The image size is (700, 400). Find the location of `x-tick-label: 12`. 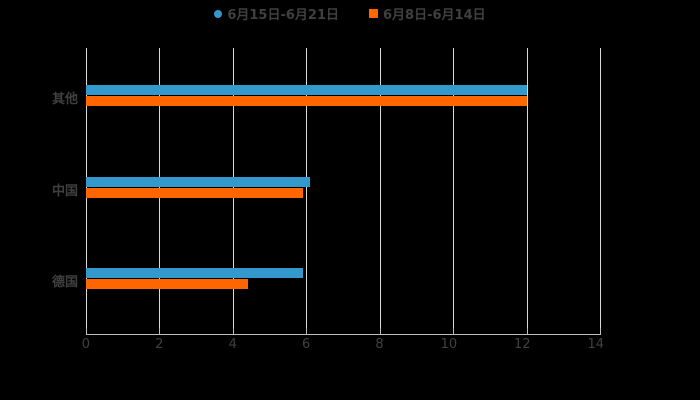

x-tick-label: 12 is located at coordinates (522, 344).